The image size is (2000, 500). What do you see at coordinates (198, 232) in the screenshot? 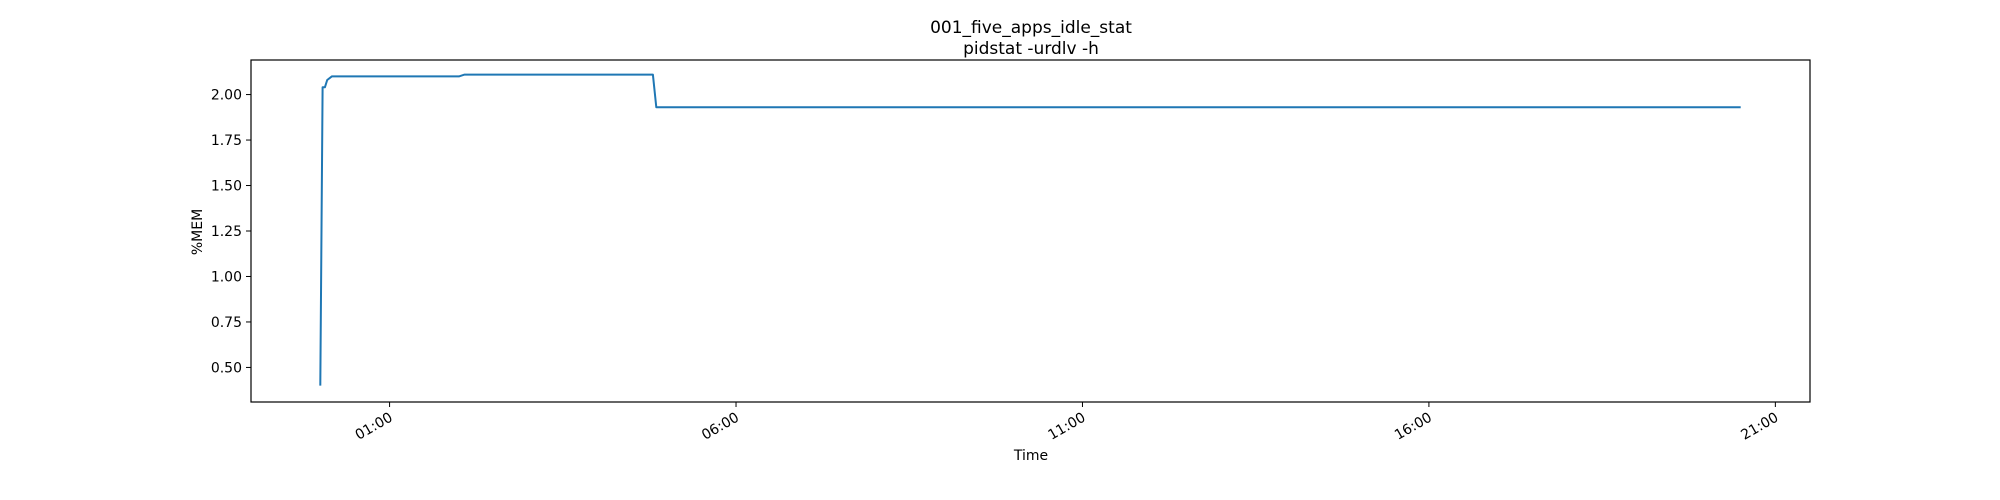
I see `y-axis-label: %MEM` at bounding box center [198, 232].